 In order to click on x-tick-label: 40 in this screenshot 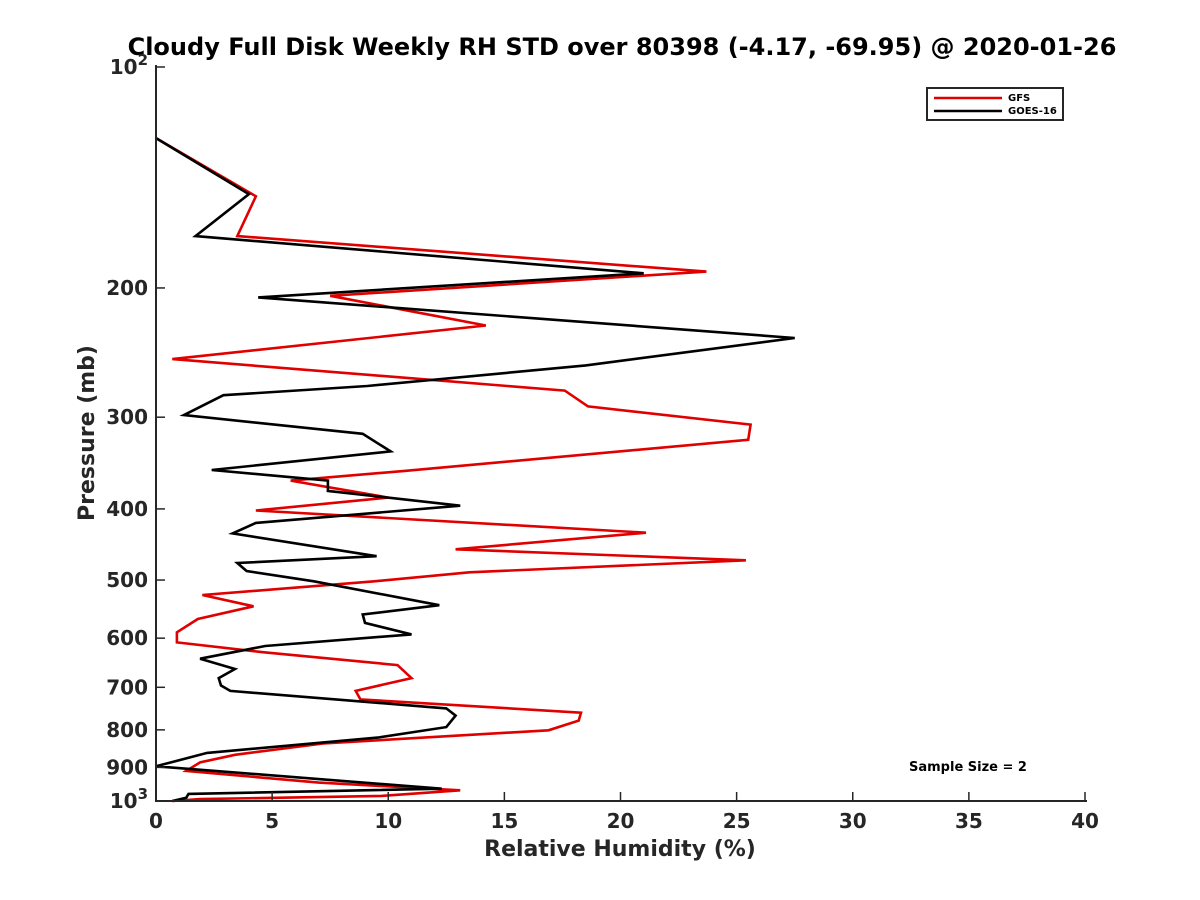, I will do `click(1085, 821)`.